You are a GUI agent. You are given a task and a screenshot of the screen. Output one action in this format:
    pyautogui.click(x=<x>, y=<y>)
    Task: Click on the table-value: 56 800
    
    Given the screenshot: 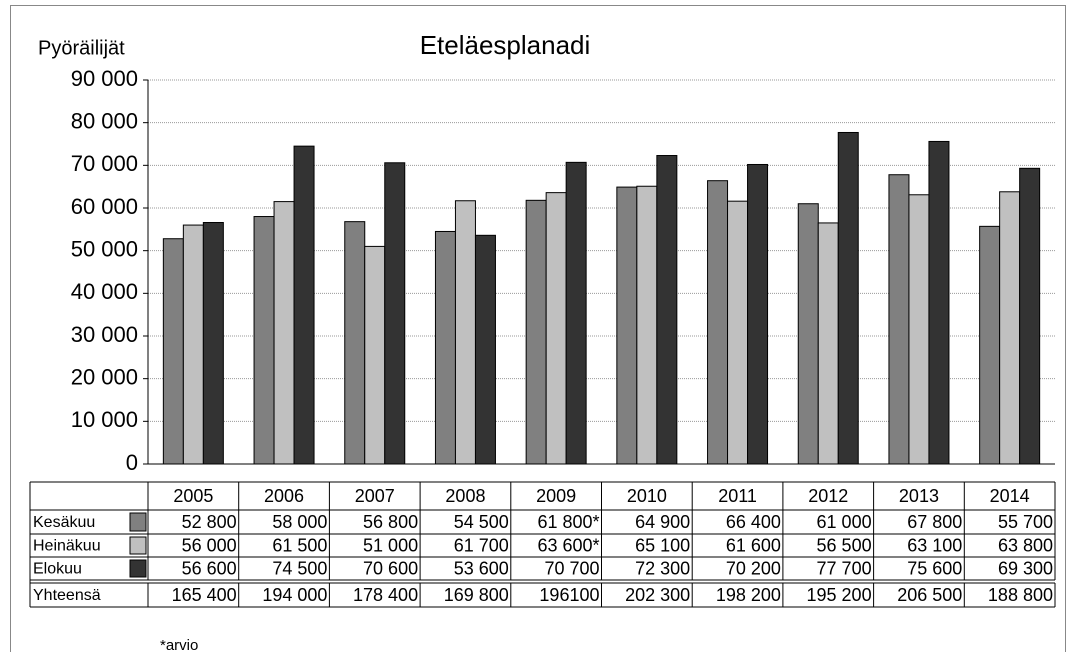 What is the action you would take?
    pyautogui.click(x=390, y=522)
    